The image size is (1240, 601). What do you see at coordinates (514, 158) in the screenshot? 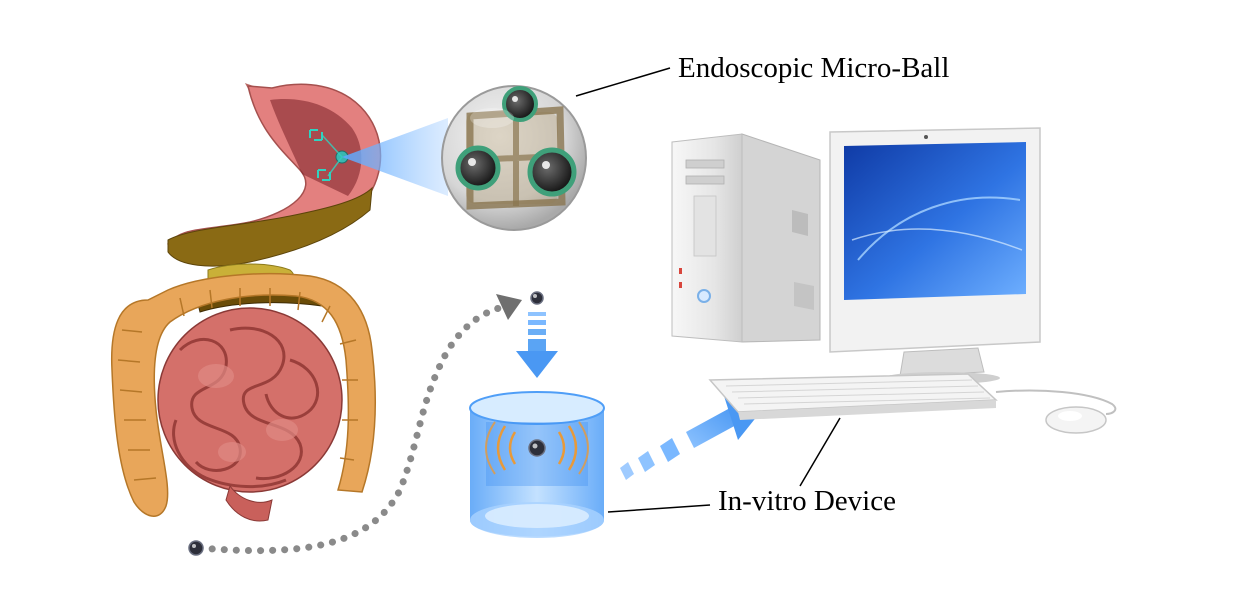
I see `micro-ball-icon` at bounding box center [514, 158].